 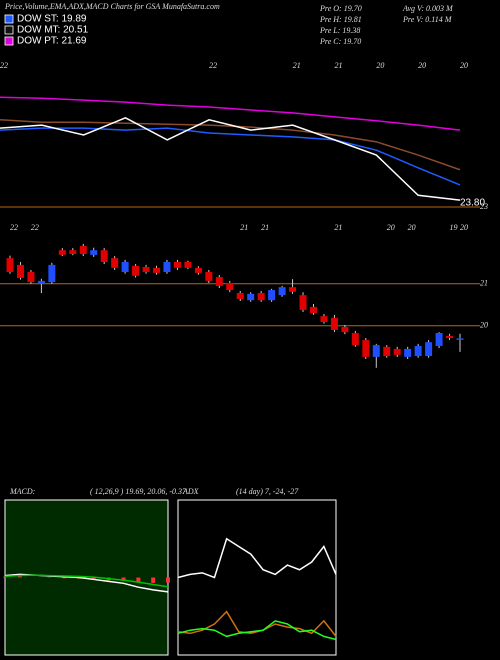 I want to click on stat: Pre V: 0.114 M, so click(x=427, y=19).